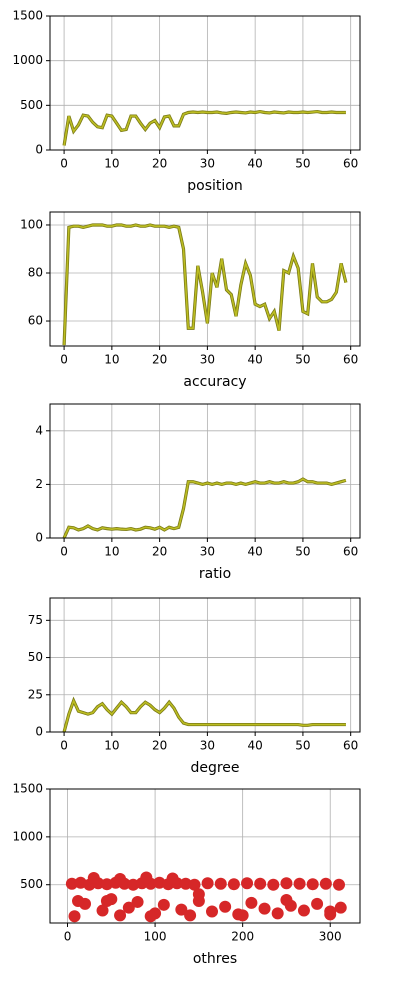 The height and width of the screenshot is (1000, 400). I want to click on x-tick-label: 200, so click(242, 937).